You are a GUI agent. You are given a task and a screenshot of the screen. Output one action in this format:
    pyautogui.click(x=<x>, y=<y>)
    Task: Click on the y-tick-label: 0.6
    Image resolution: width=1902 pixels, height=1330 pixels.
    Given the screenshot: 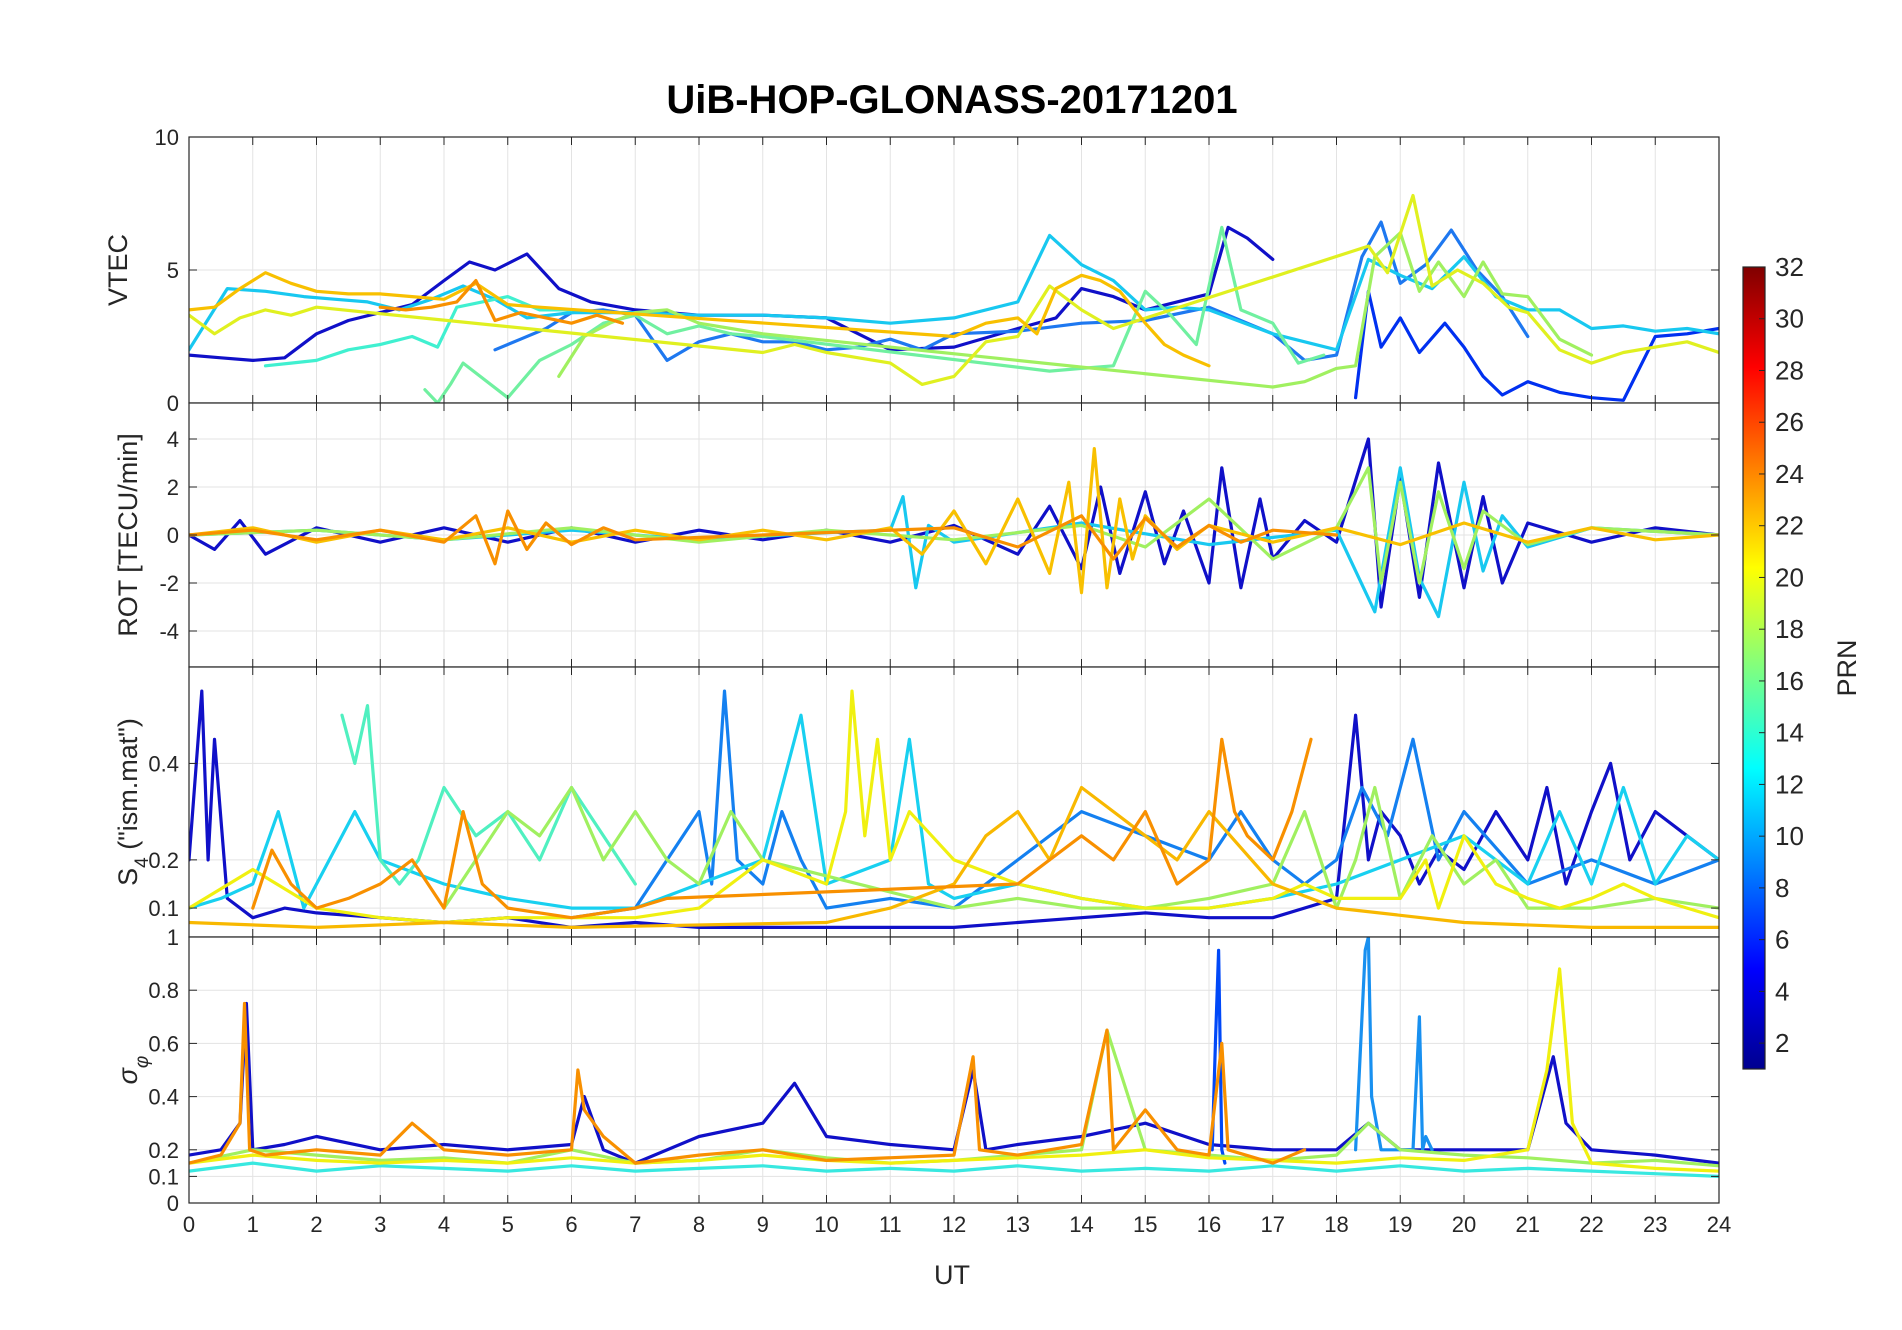 What is the action you would take?
    pyautogui.click(x=163, y=1043)
    